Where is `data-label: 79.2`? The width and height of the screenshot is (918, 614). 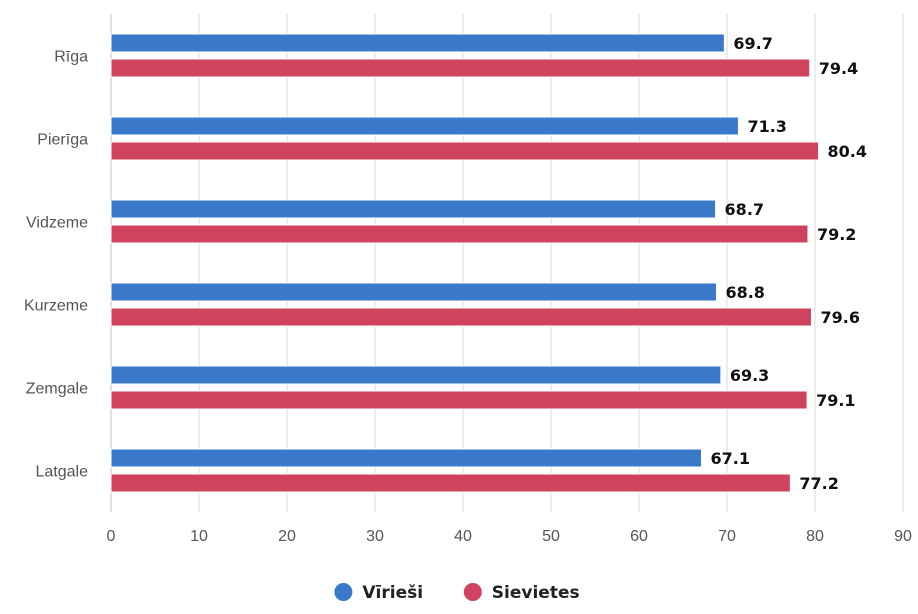
data-label: 79.2 is located at coordinates (836, 234).